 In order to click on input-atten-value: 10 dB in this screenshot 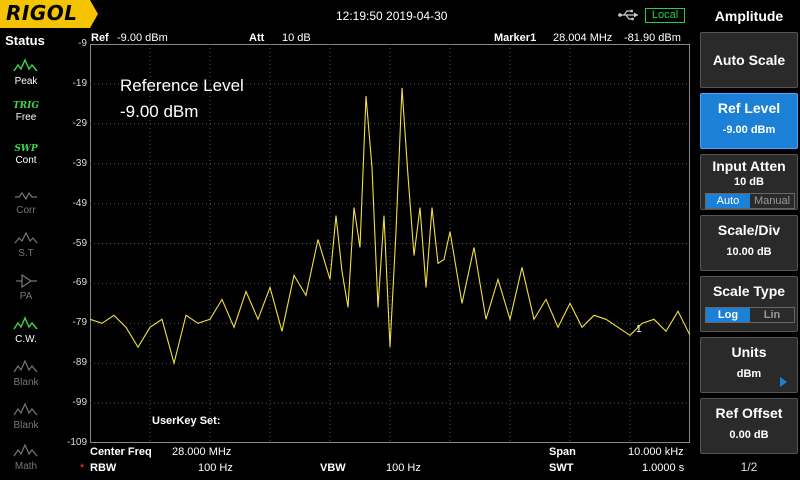, I will do `click(749, 182)`.